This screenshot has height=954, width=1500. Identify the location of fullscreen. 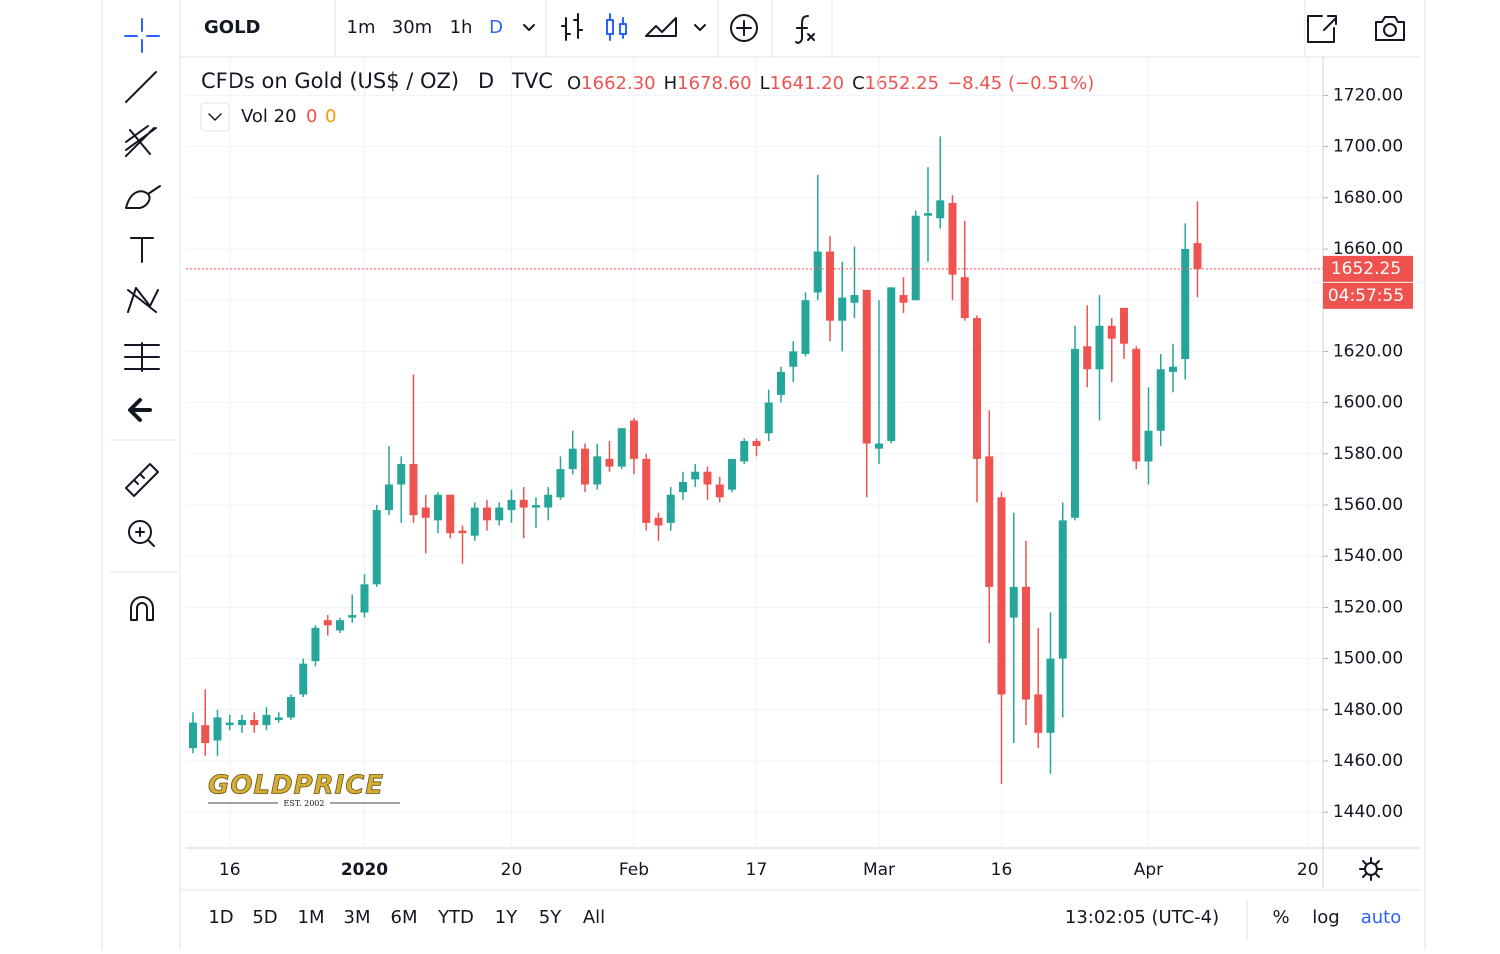
(1322, 29).